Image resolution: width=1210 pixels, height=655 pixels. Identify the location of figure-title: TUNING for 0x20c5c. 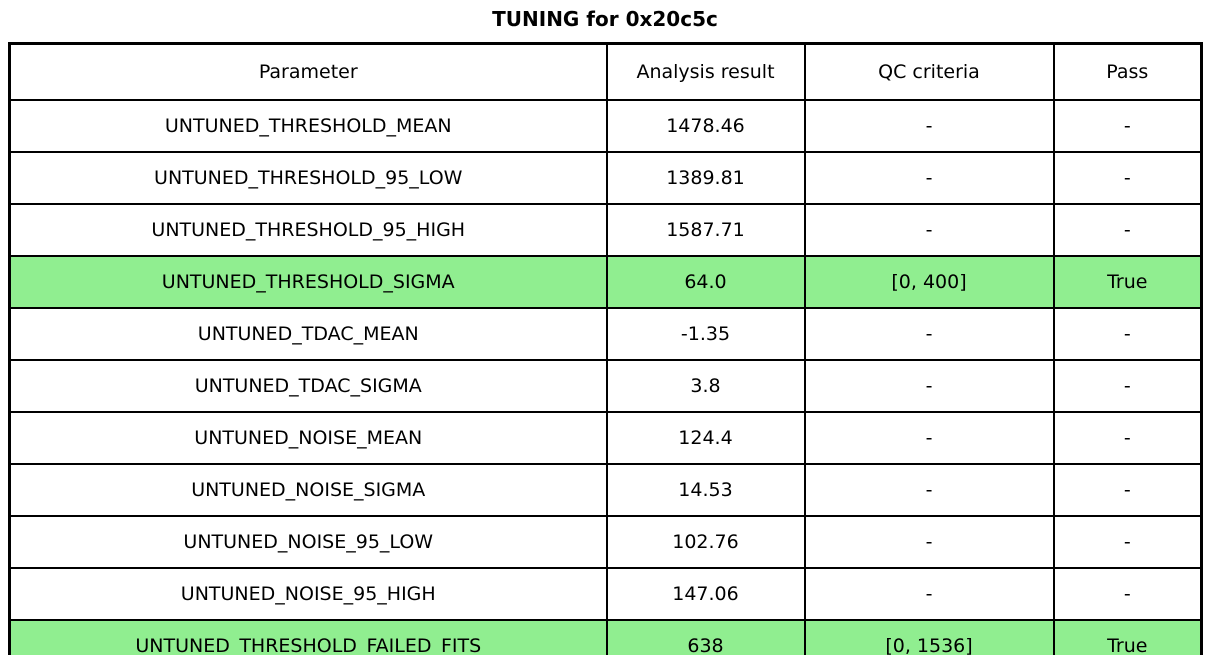
(605, 19).